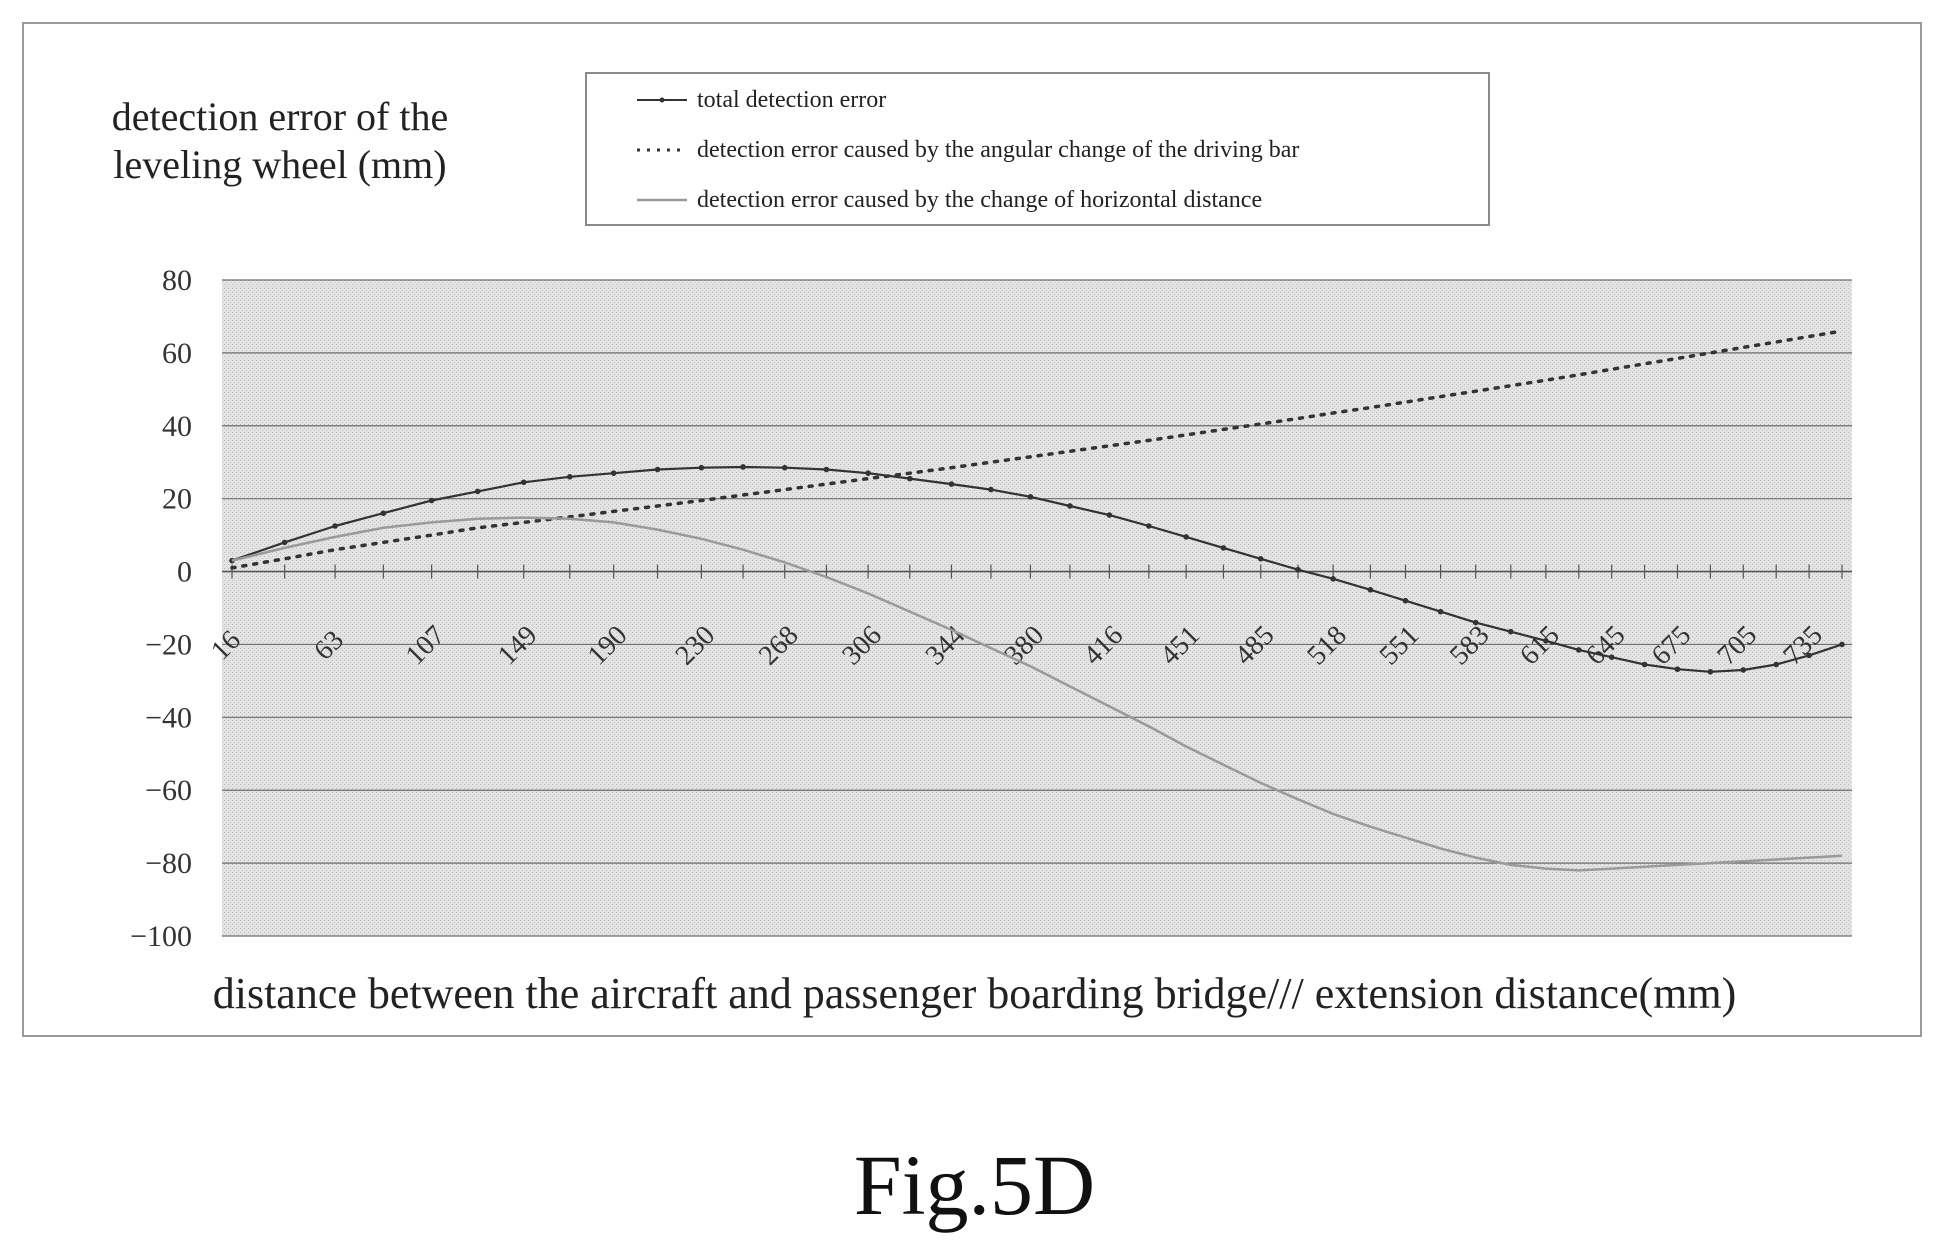  Describe the element at coordinates (168, 790) in the screenshot. I see `y-tick-label: −60` at that location.